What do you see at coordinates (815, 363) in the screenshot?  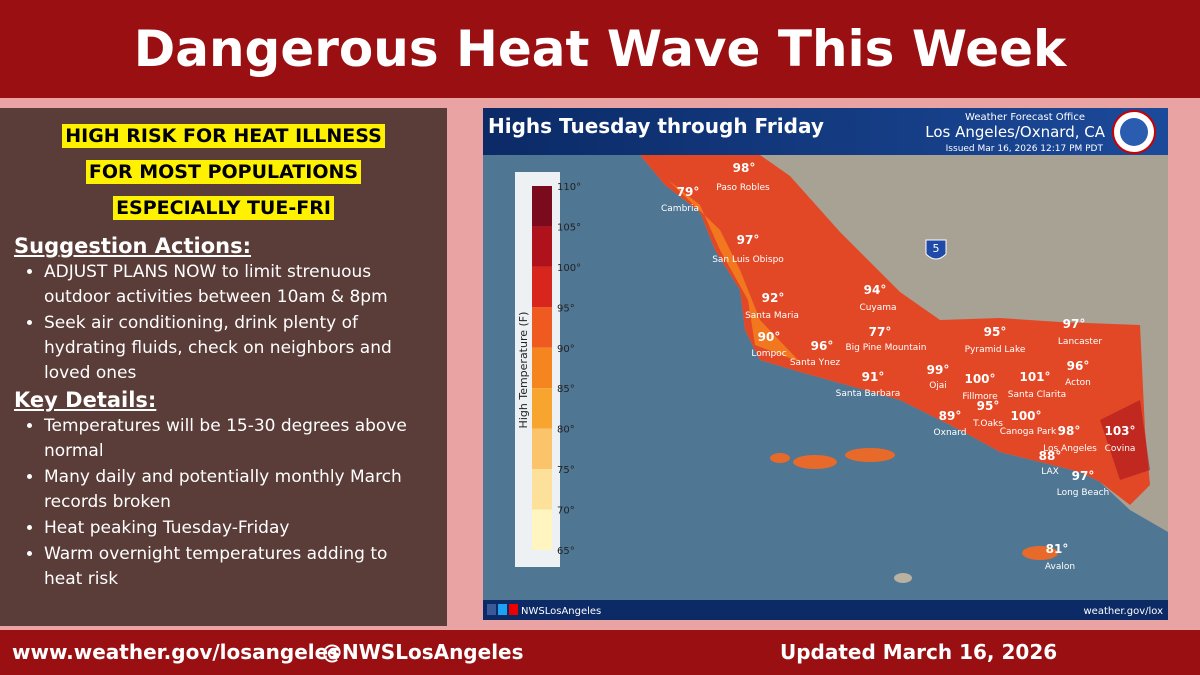 I see `city-name: Santa Ynez` at bounding box center [815, 363].